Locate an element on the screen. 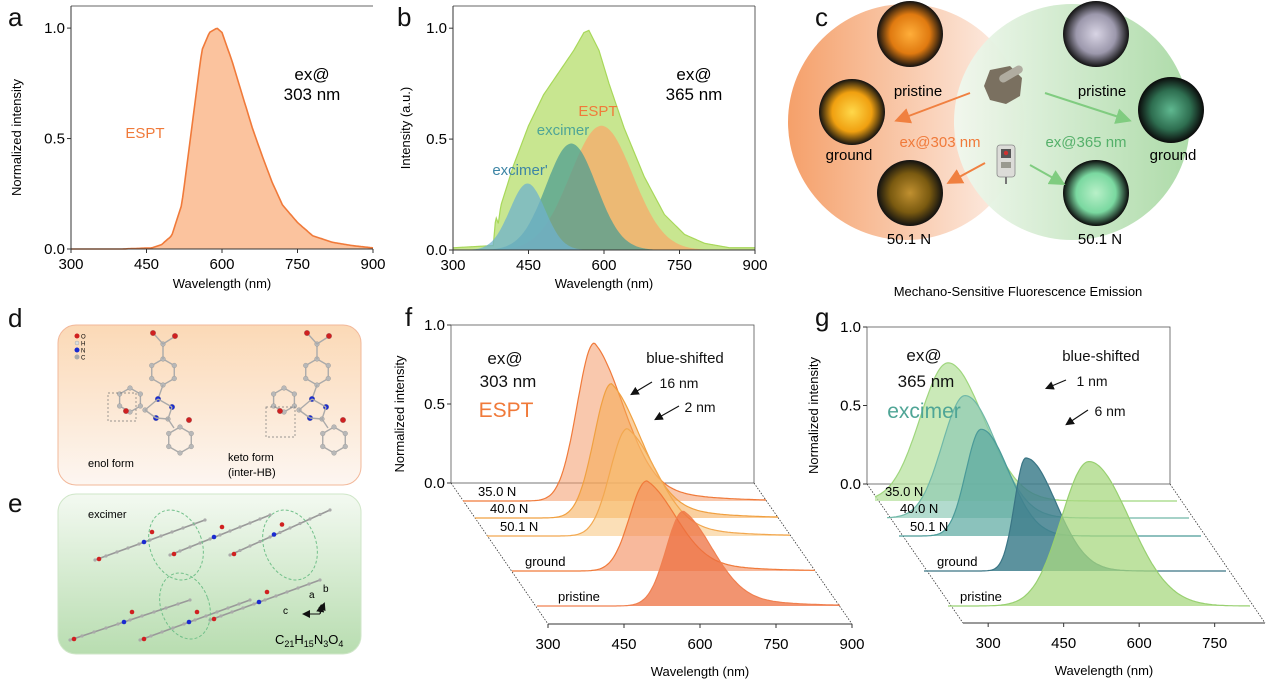 This screenshot has height=683, width=1269. enol-highlight-box is located at coordinates (122, 407).